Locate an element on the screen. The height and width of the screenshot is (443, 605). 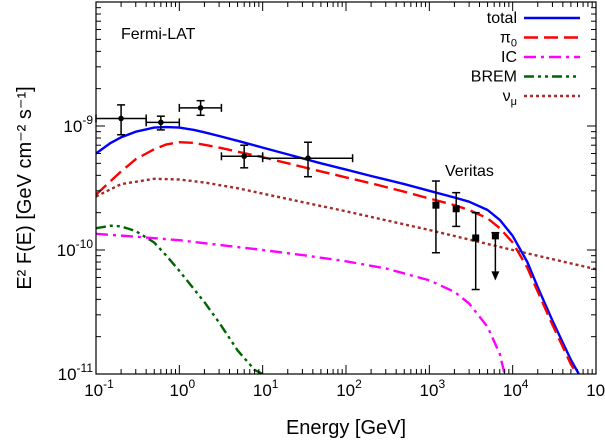
legend-label-2: π0 is located at coordinates (508, 40).